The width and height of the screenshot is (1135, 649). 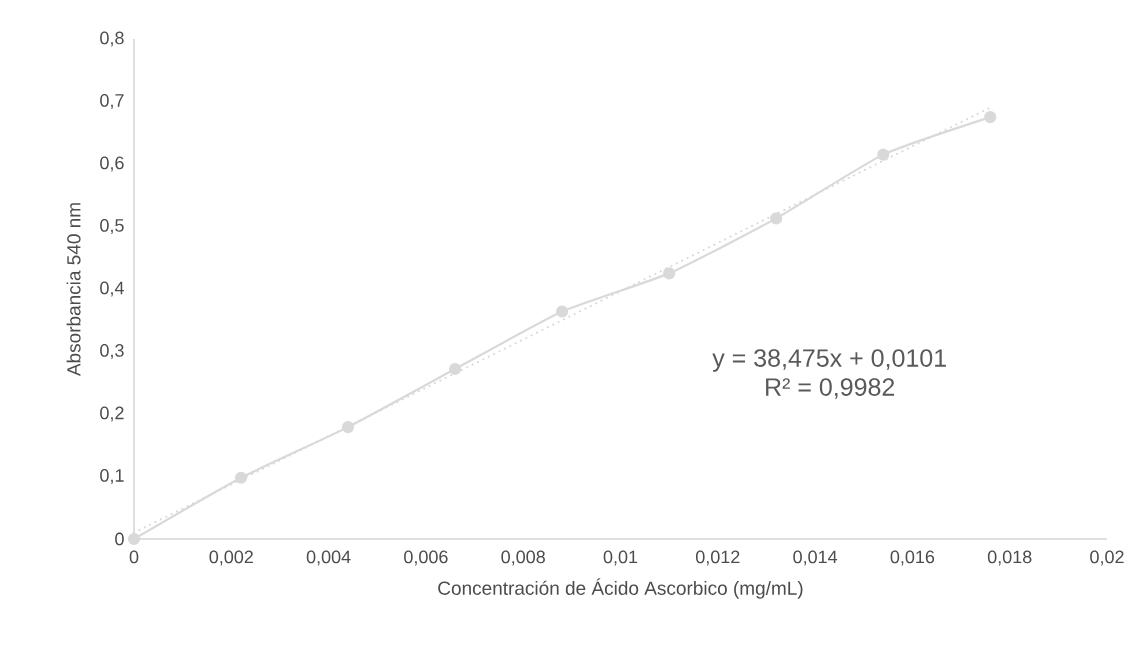 I want to click on y-tick-label: 0,5, so click(x=112, y=226).